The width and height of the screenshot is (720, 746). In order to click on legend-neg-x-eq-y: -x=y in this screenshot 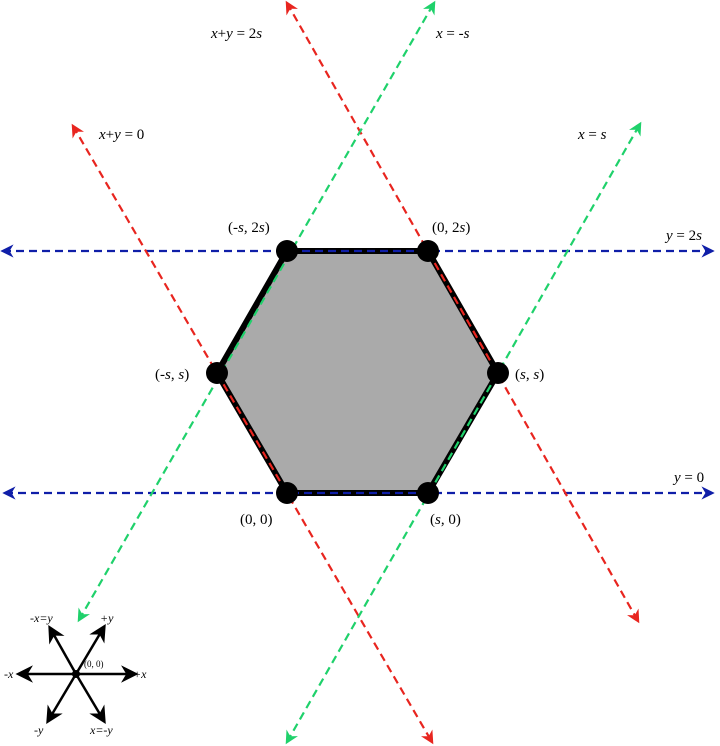, I will do `click(41, 618)`.